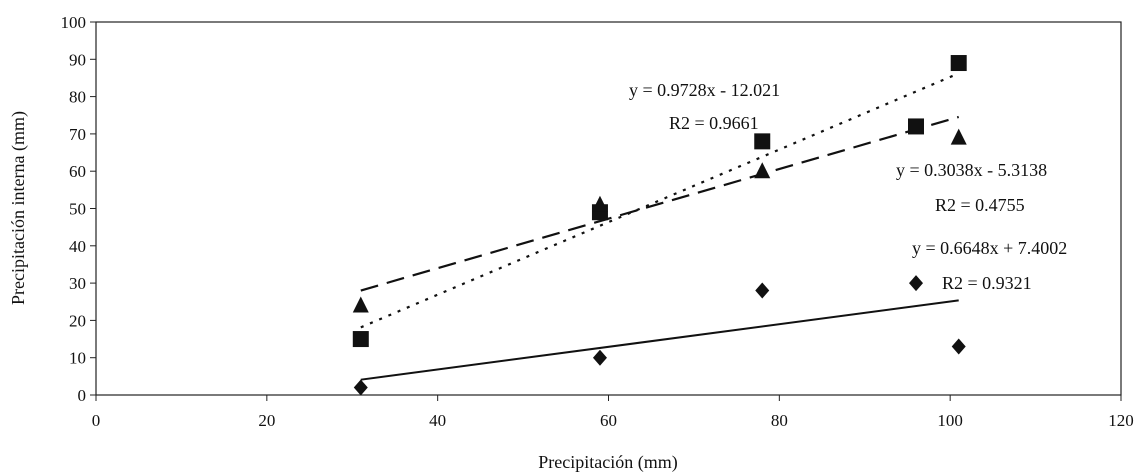 The width and height of the screenshot is (1143, 473). What do you see at coordinates (980, 205) in the screenshot?
I see `trendline-r2: R2 = 0.4755` at bounding box center [980, 205].